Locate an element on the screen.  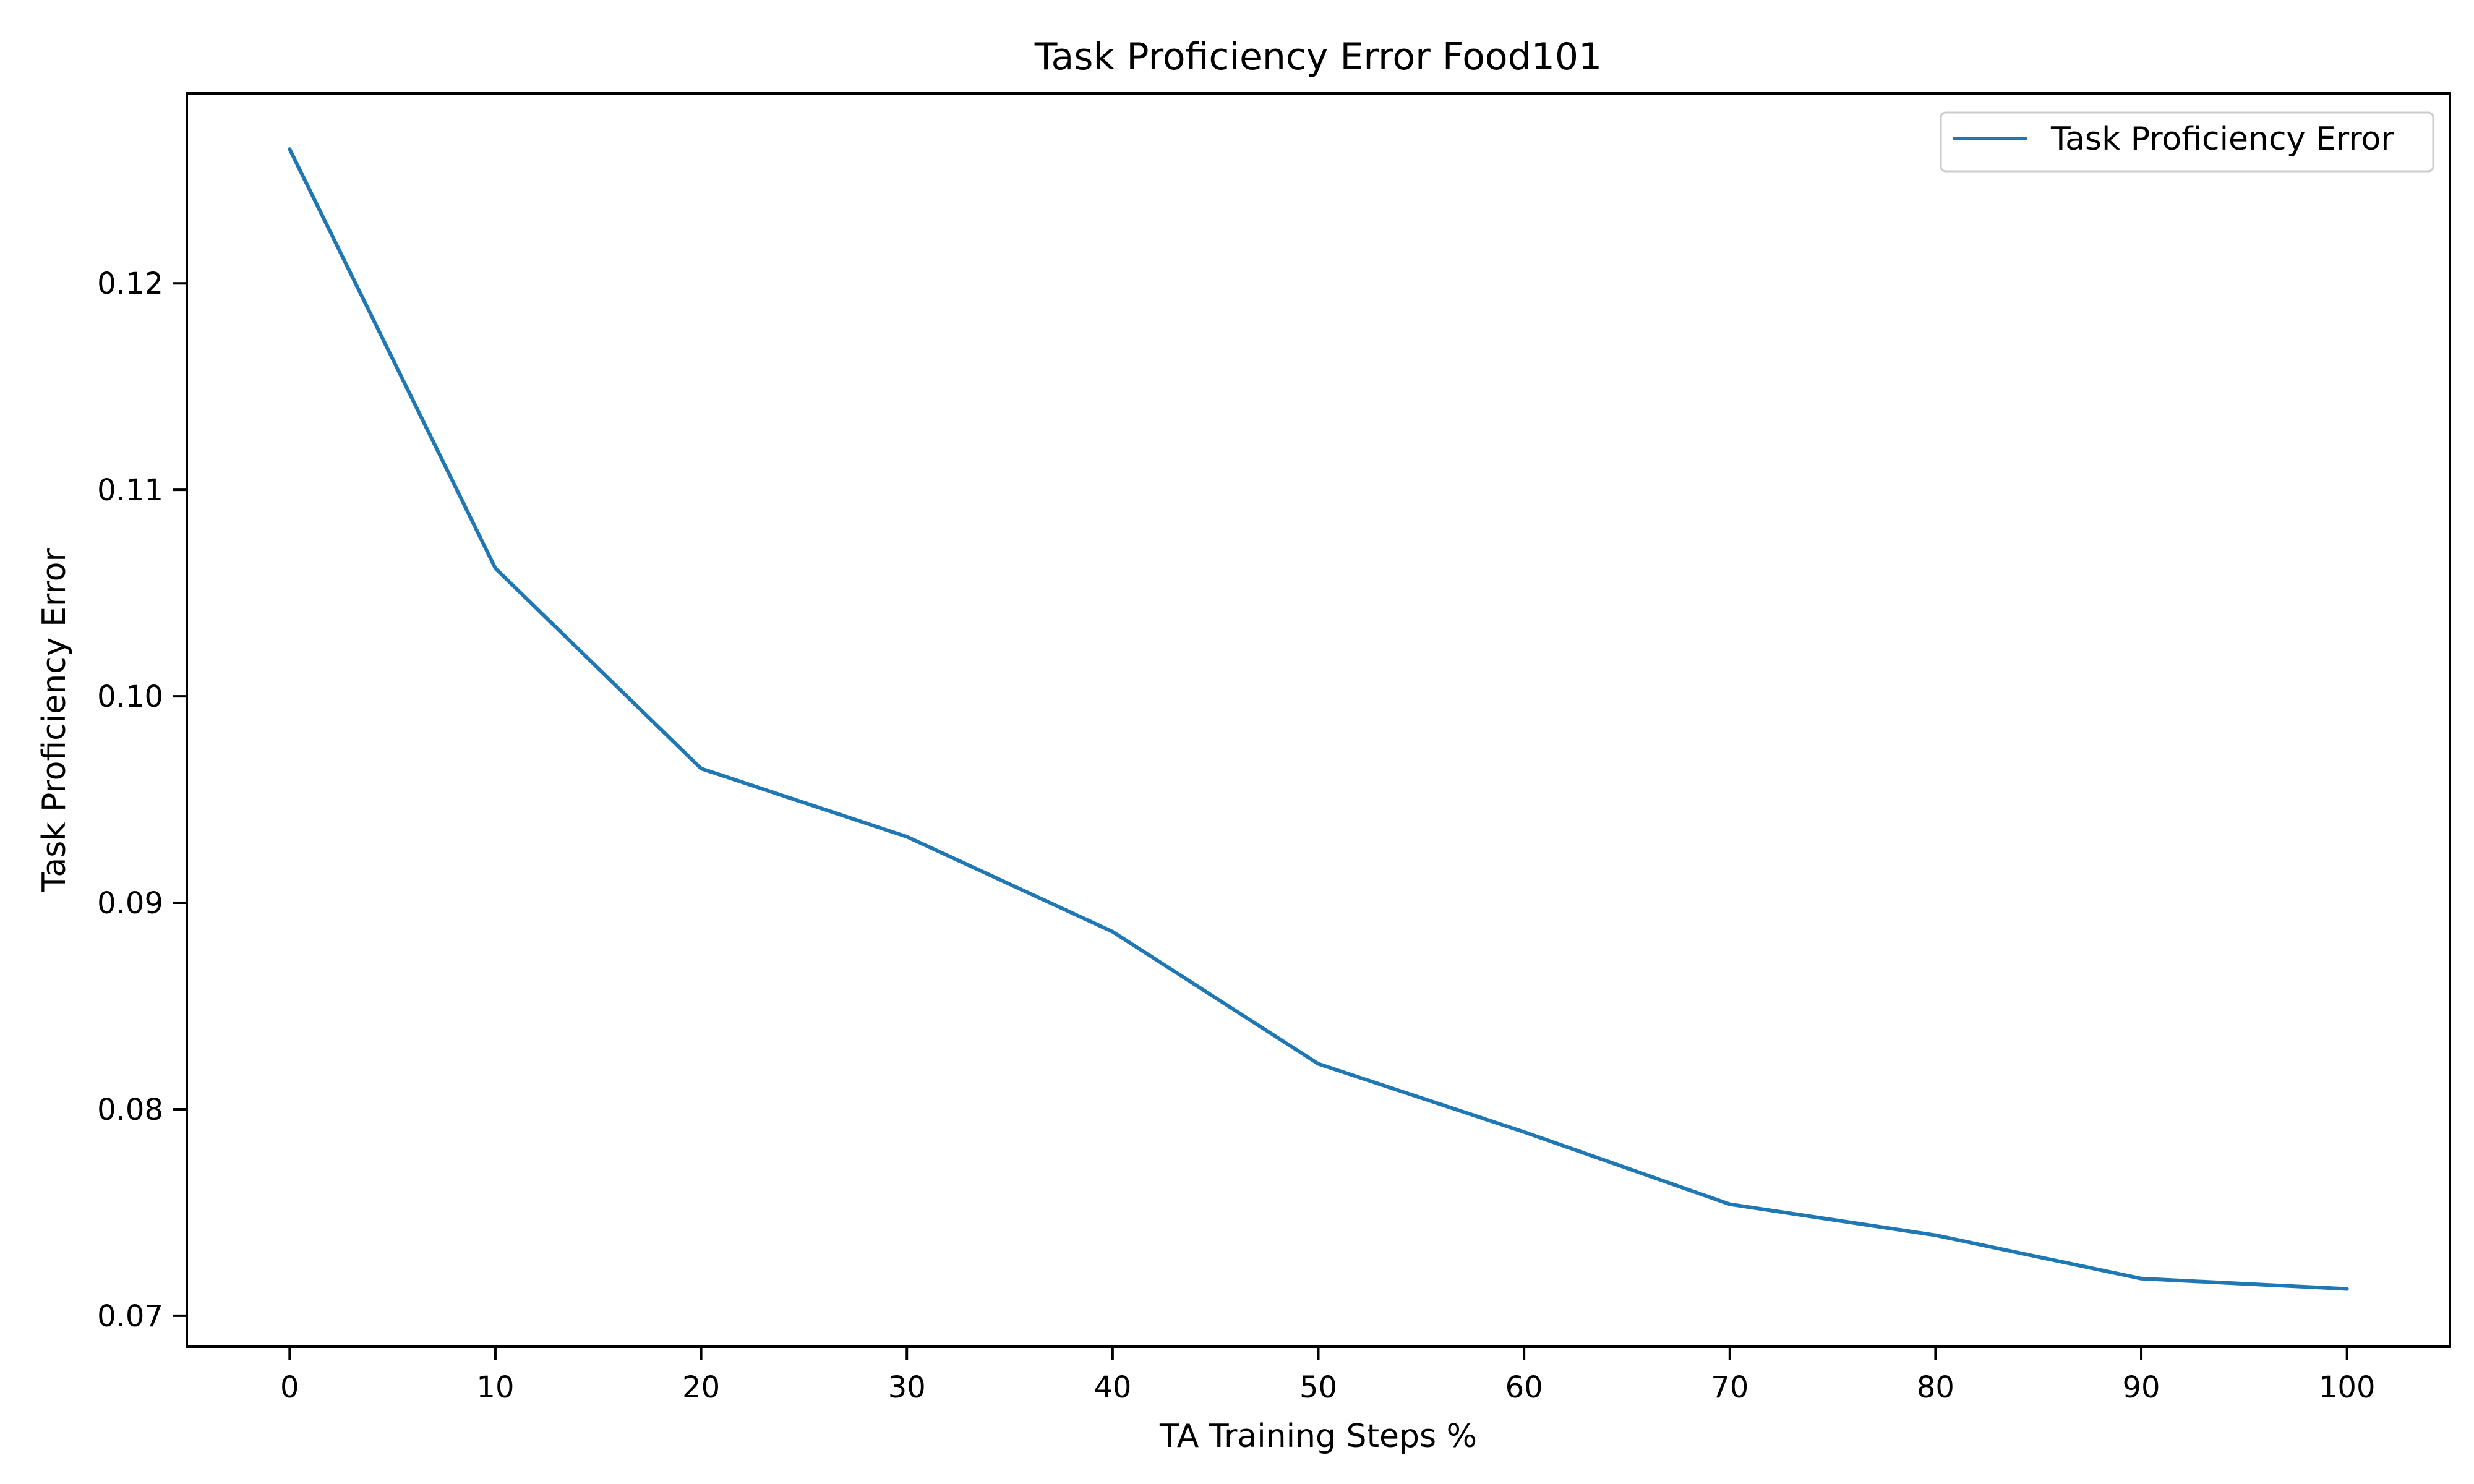
x-tick-label: 100 is located at coordinates (2347, 1387).